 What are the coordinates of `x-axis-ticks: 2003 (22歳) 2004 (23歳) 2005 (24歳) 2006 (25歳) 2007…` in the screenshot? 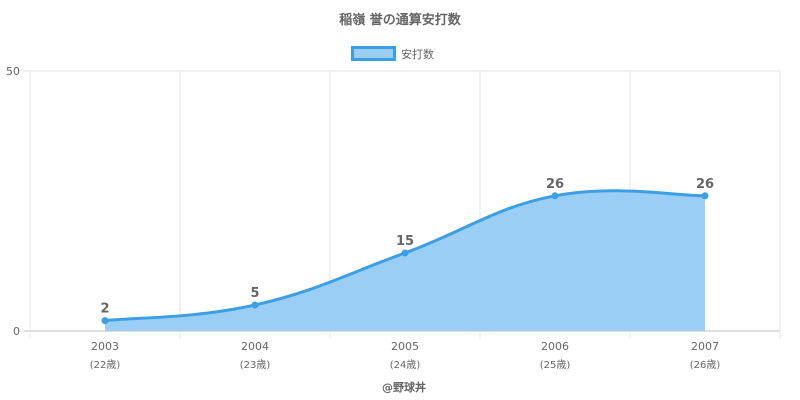 It's located at (405, 355).